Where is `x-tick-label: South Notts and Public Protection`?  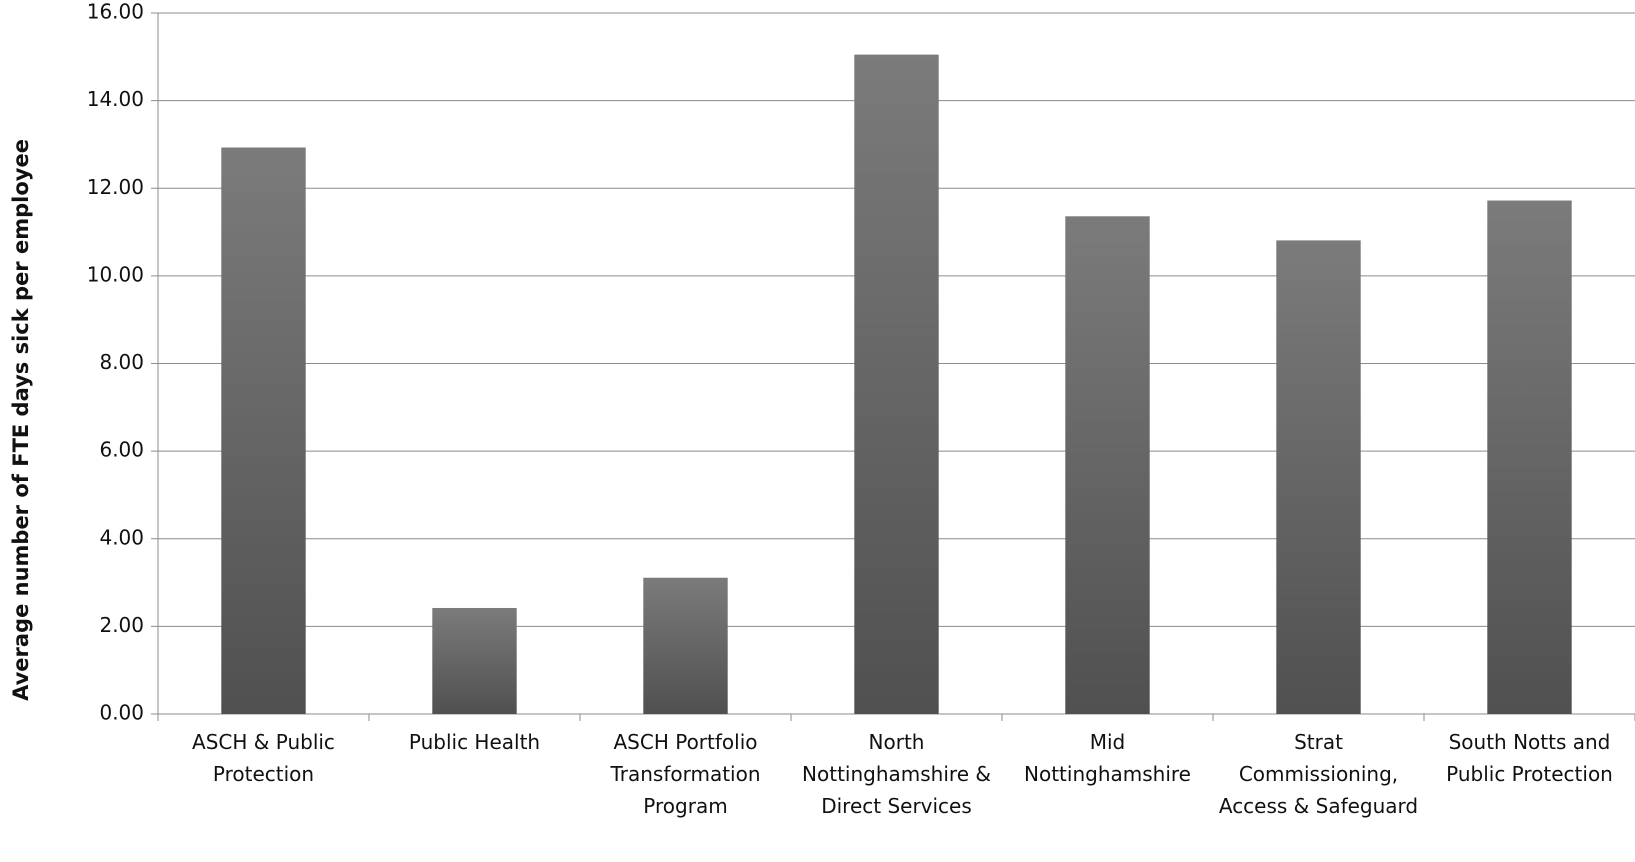 x-tick-label: South Notts and Public Protection is located at coordinates (1529, 758).